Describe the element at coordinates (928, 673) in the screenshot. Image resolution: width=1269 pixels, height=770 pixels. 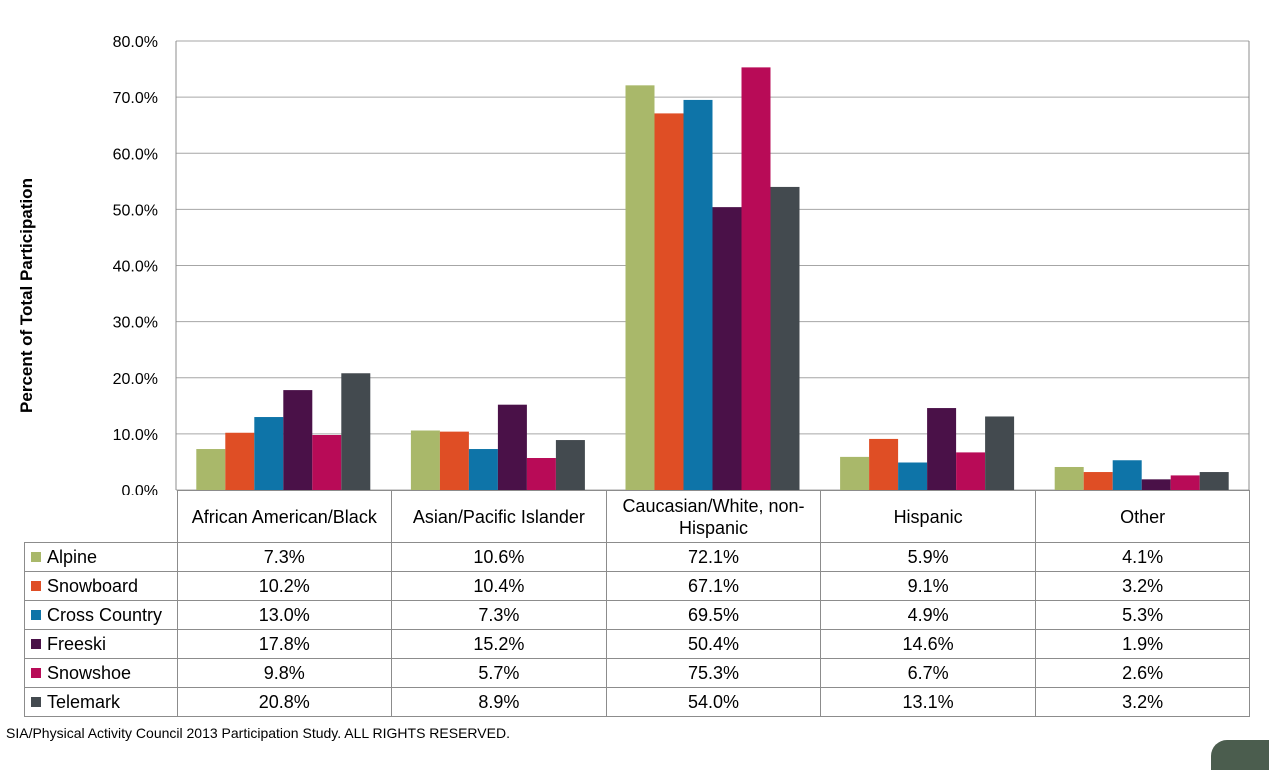
I see `data-label: 6.7%` at that location.